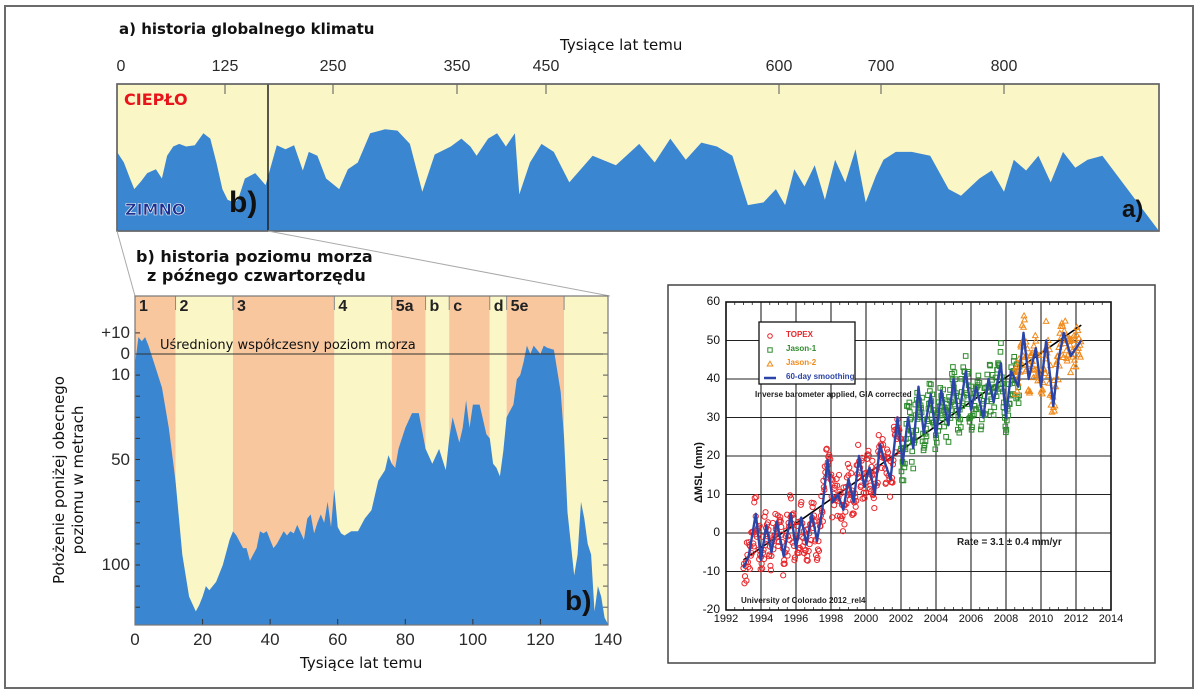 The height and width of the screenshot is (695, 1200). Describe the element at coordinates (716, 532) in the screenshot. I see `panel-c-y-tick-label: 0` at that location.